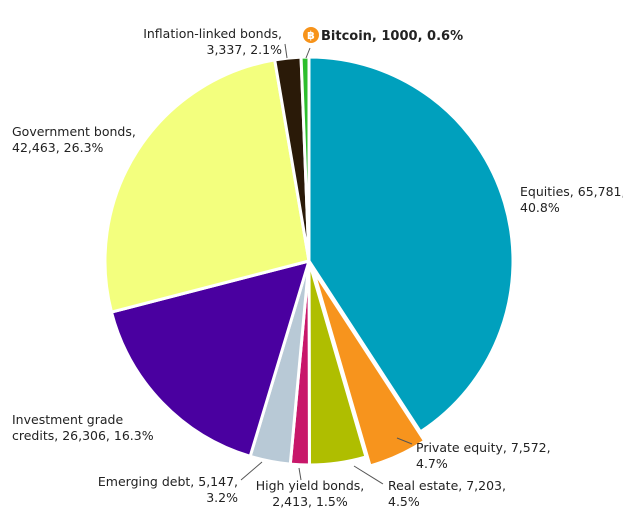  What do you see at coordinates (212, 33) in the screenshot?
I see `slice-label-line: Inflation-linked bonds,` at bounding box center [212, 33].